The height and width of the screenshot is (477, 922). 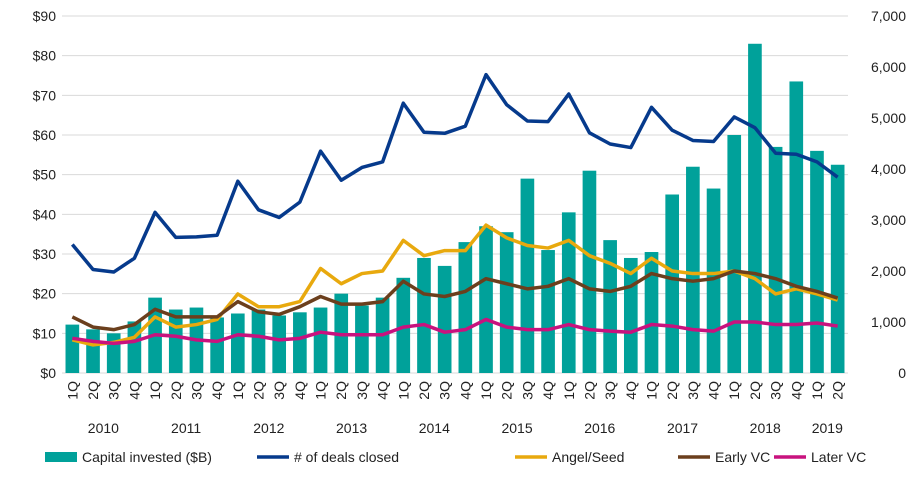 What do you see at coordinates (827, 428) in the screenshot?
I see `year-label: 2019` at bounding box center [827, 428].